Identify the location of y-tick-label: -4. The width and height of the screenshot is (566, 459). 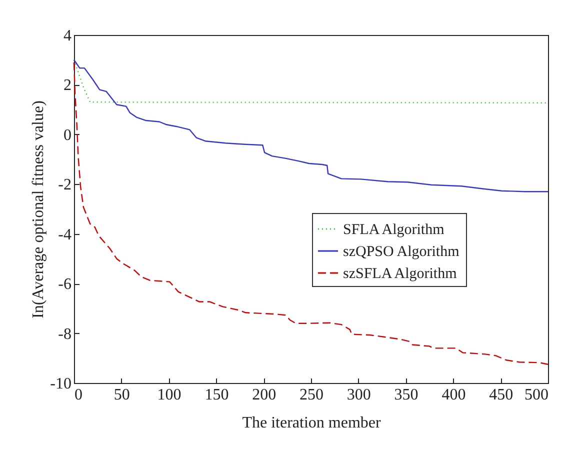
(65, 235).